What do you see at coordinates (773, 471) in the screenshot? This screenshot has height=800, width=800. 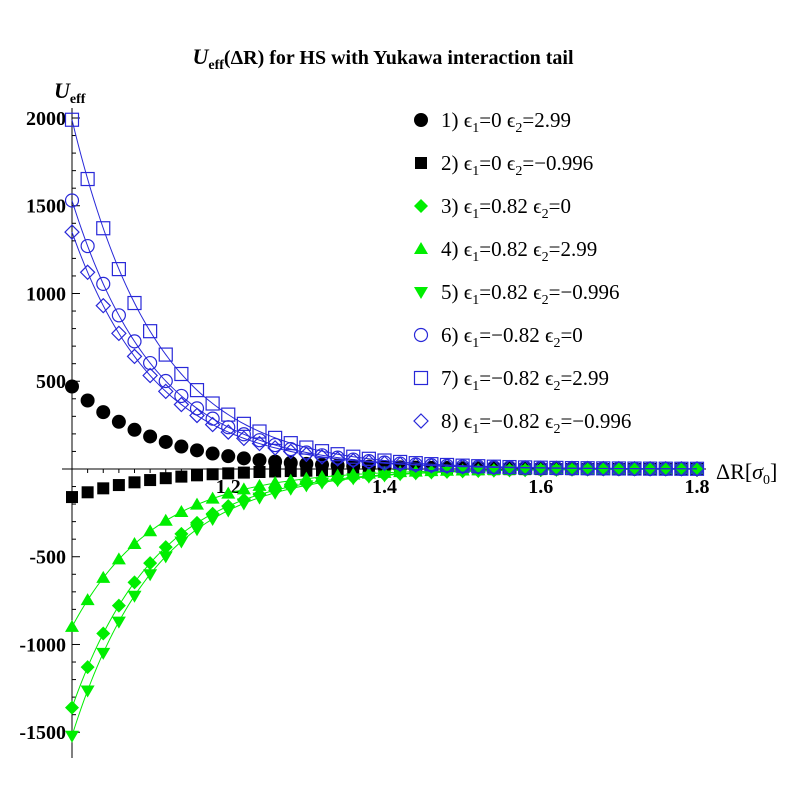 I see `x-axis-label-end: ]` at bounding box center [773, 471].